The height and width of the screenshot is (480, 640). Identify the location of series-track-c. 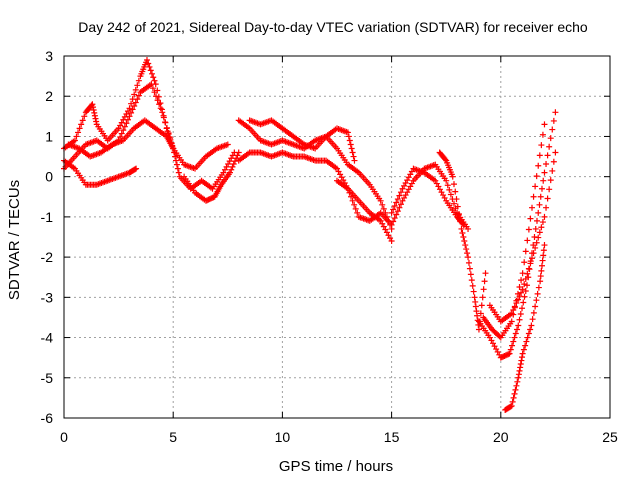
(100, 172).